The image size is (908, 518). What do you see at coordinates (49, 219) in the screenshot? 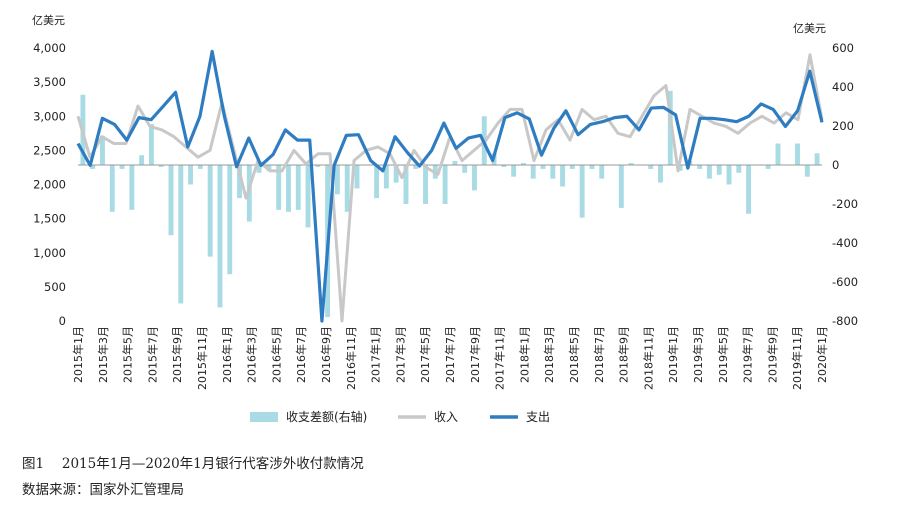
I see `left-tick-label: 1,500` at bounding box center [49, 219].